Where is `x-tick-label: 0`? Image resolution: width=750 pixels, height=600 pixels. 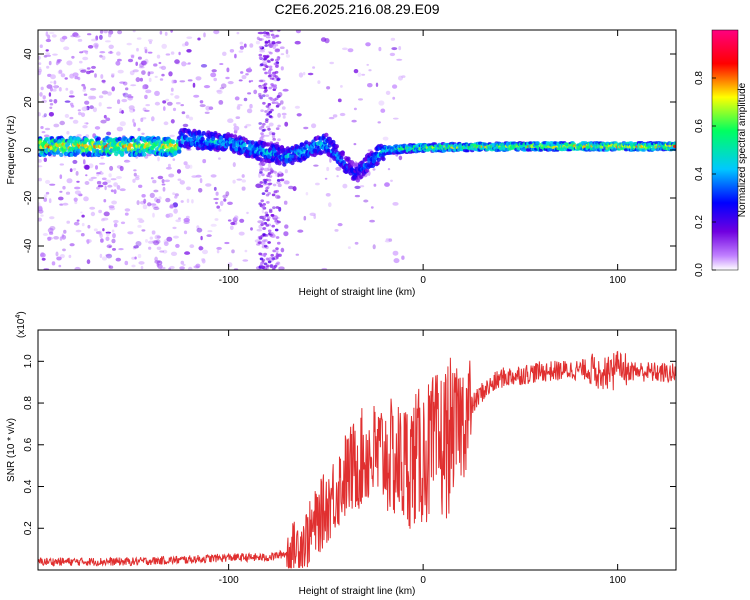
x-tick-label: 0 is located at coordinates (423, 580).